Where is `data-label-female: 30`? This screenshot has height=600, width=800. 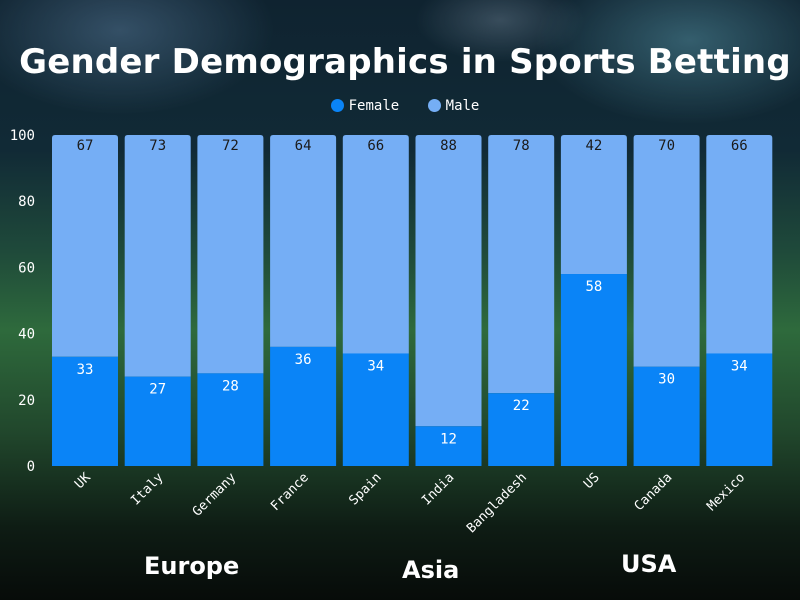 data-label-female: 30 is located at coordinates (666, 380).